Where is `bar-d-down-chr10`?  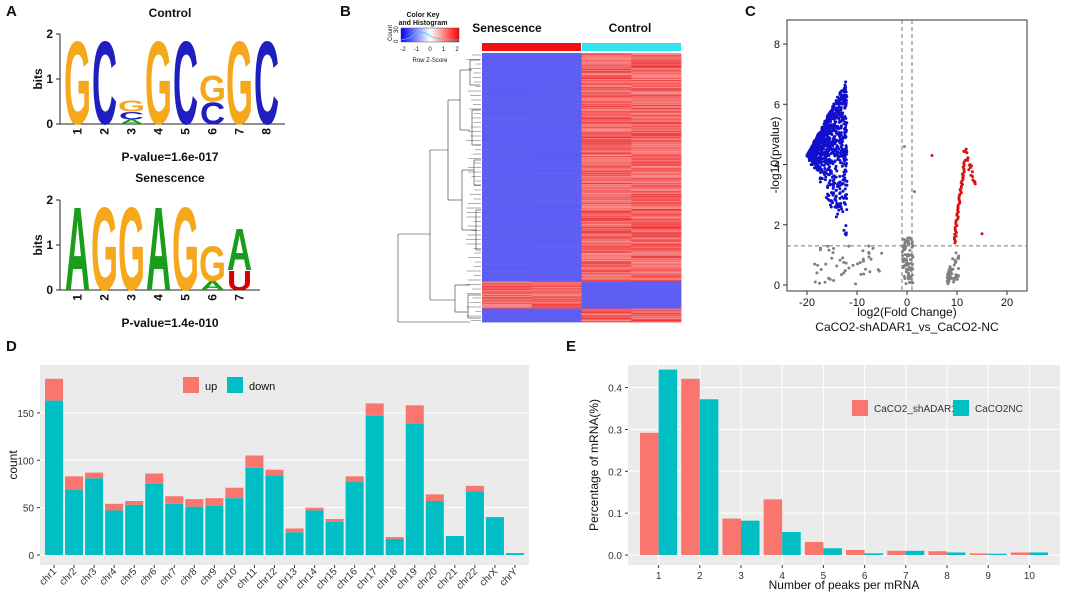
bar-d-down-chr10 is located at coordinates (234, 526).